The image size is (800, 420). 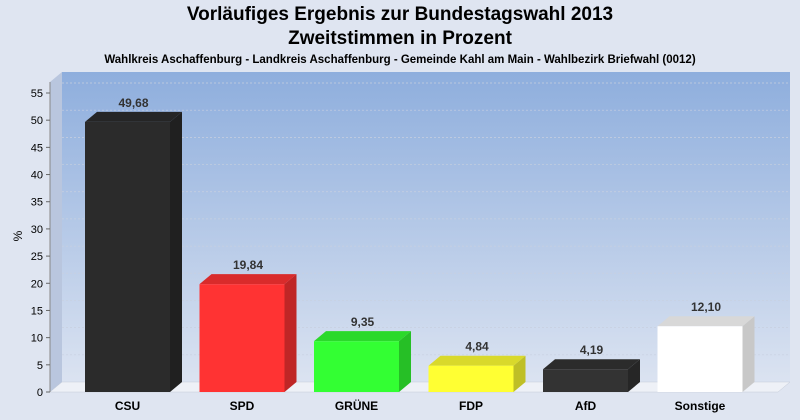 What do you see at coordinates (400, 38) in the screenshot?
I see `chart-subtitle: Zweitstimmen in Prozent` at bounding box center [400, 38].